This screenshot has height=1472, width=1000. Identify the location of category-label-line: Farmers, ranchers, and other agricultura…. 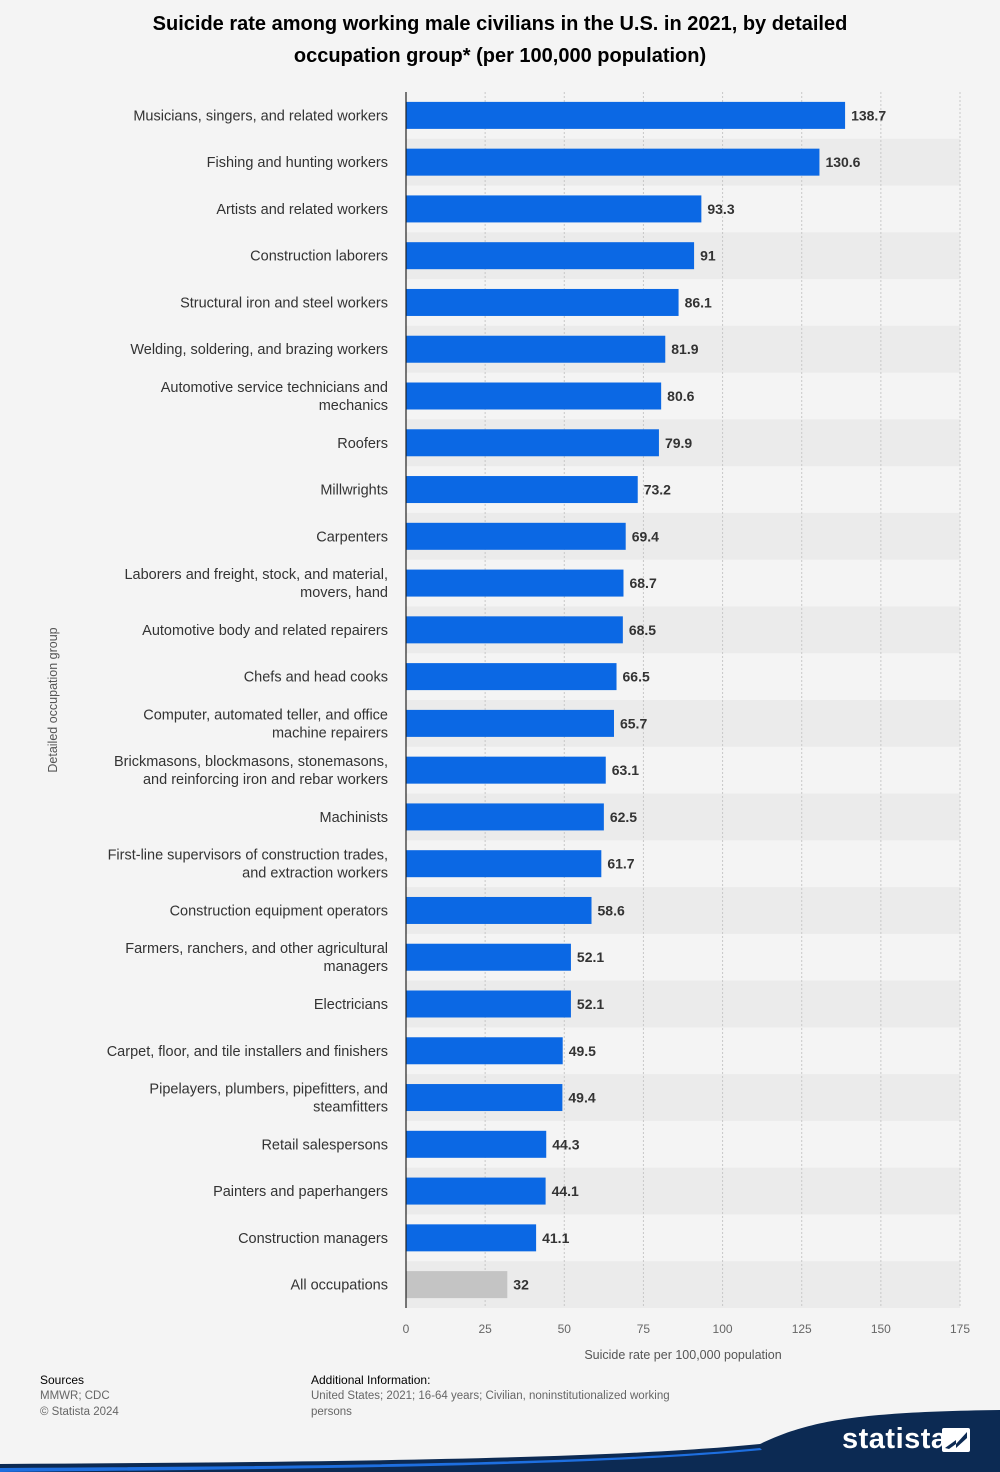
(256, 949).